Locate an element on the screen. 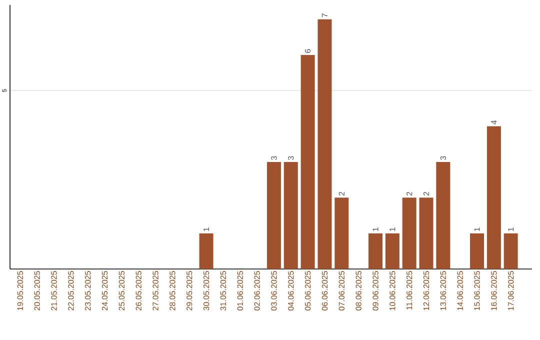 The height and width of the screenshot is (340, 540). x-tick-label: 05.06.2025 is located at coordinates (307, 290).